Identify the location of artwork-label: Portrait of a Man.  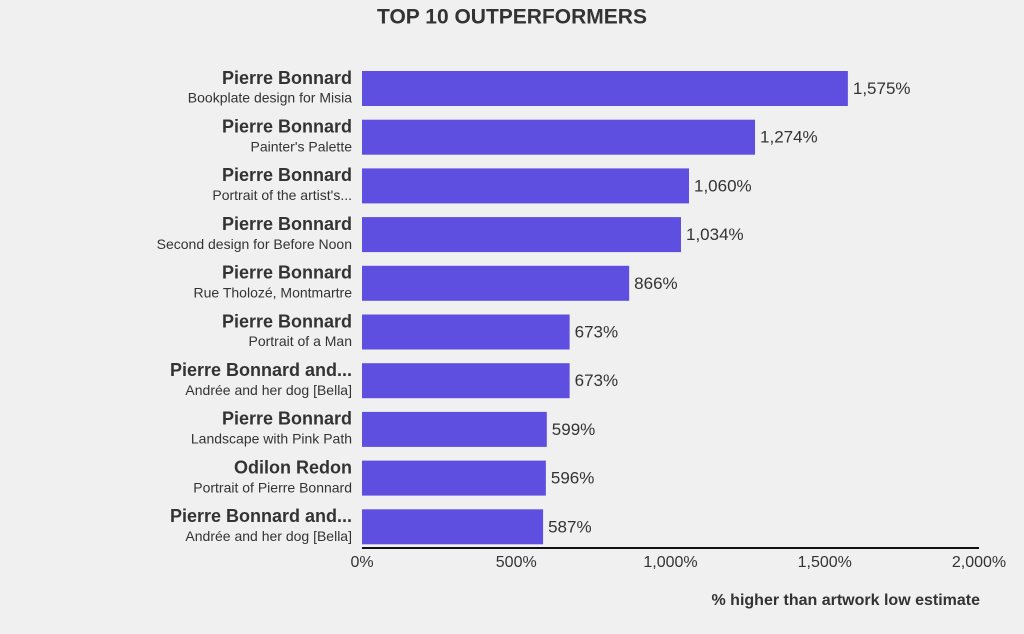
(301, 341).